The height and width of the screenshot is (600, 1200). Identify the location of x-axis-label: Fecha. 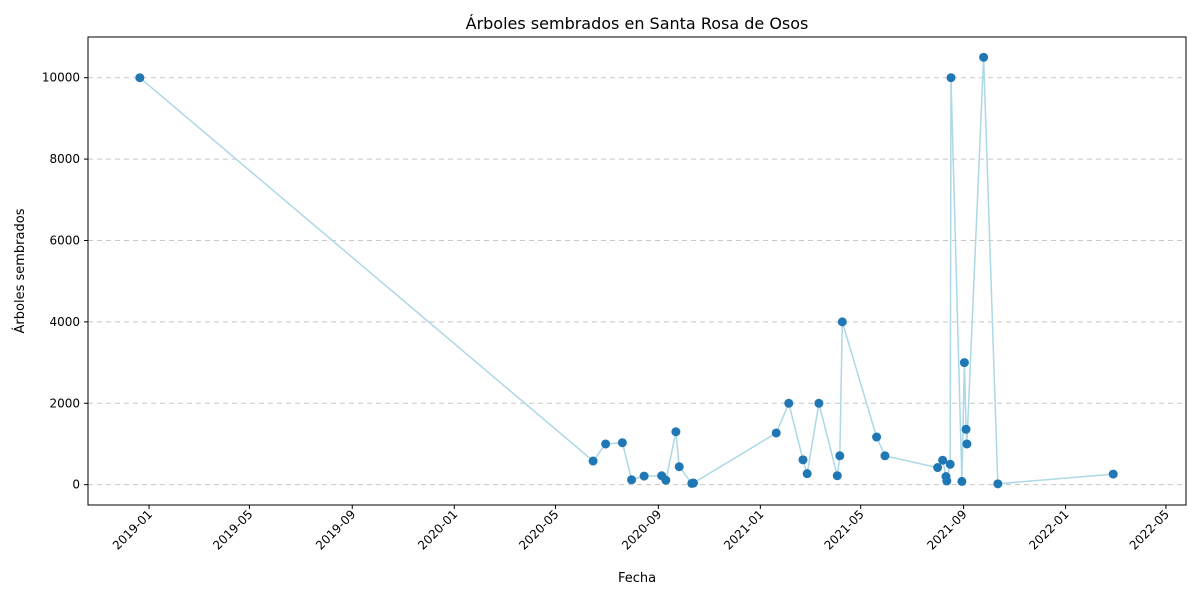
(637, 578).